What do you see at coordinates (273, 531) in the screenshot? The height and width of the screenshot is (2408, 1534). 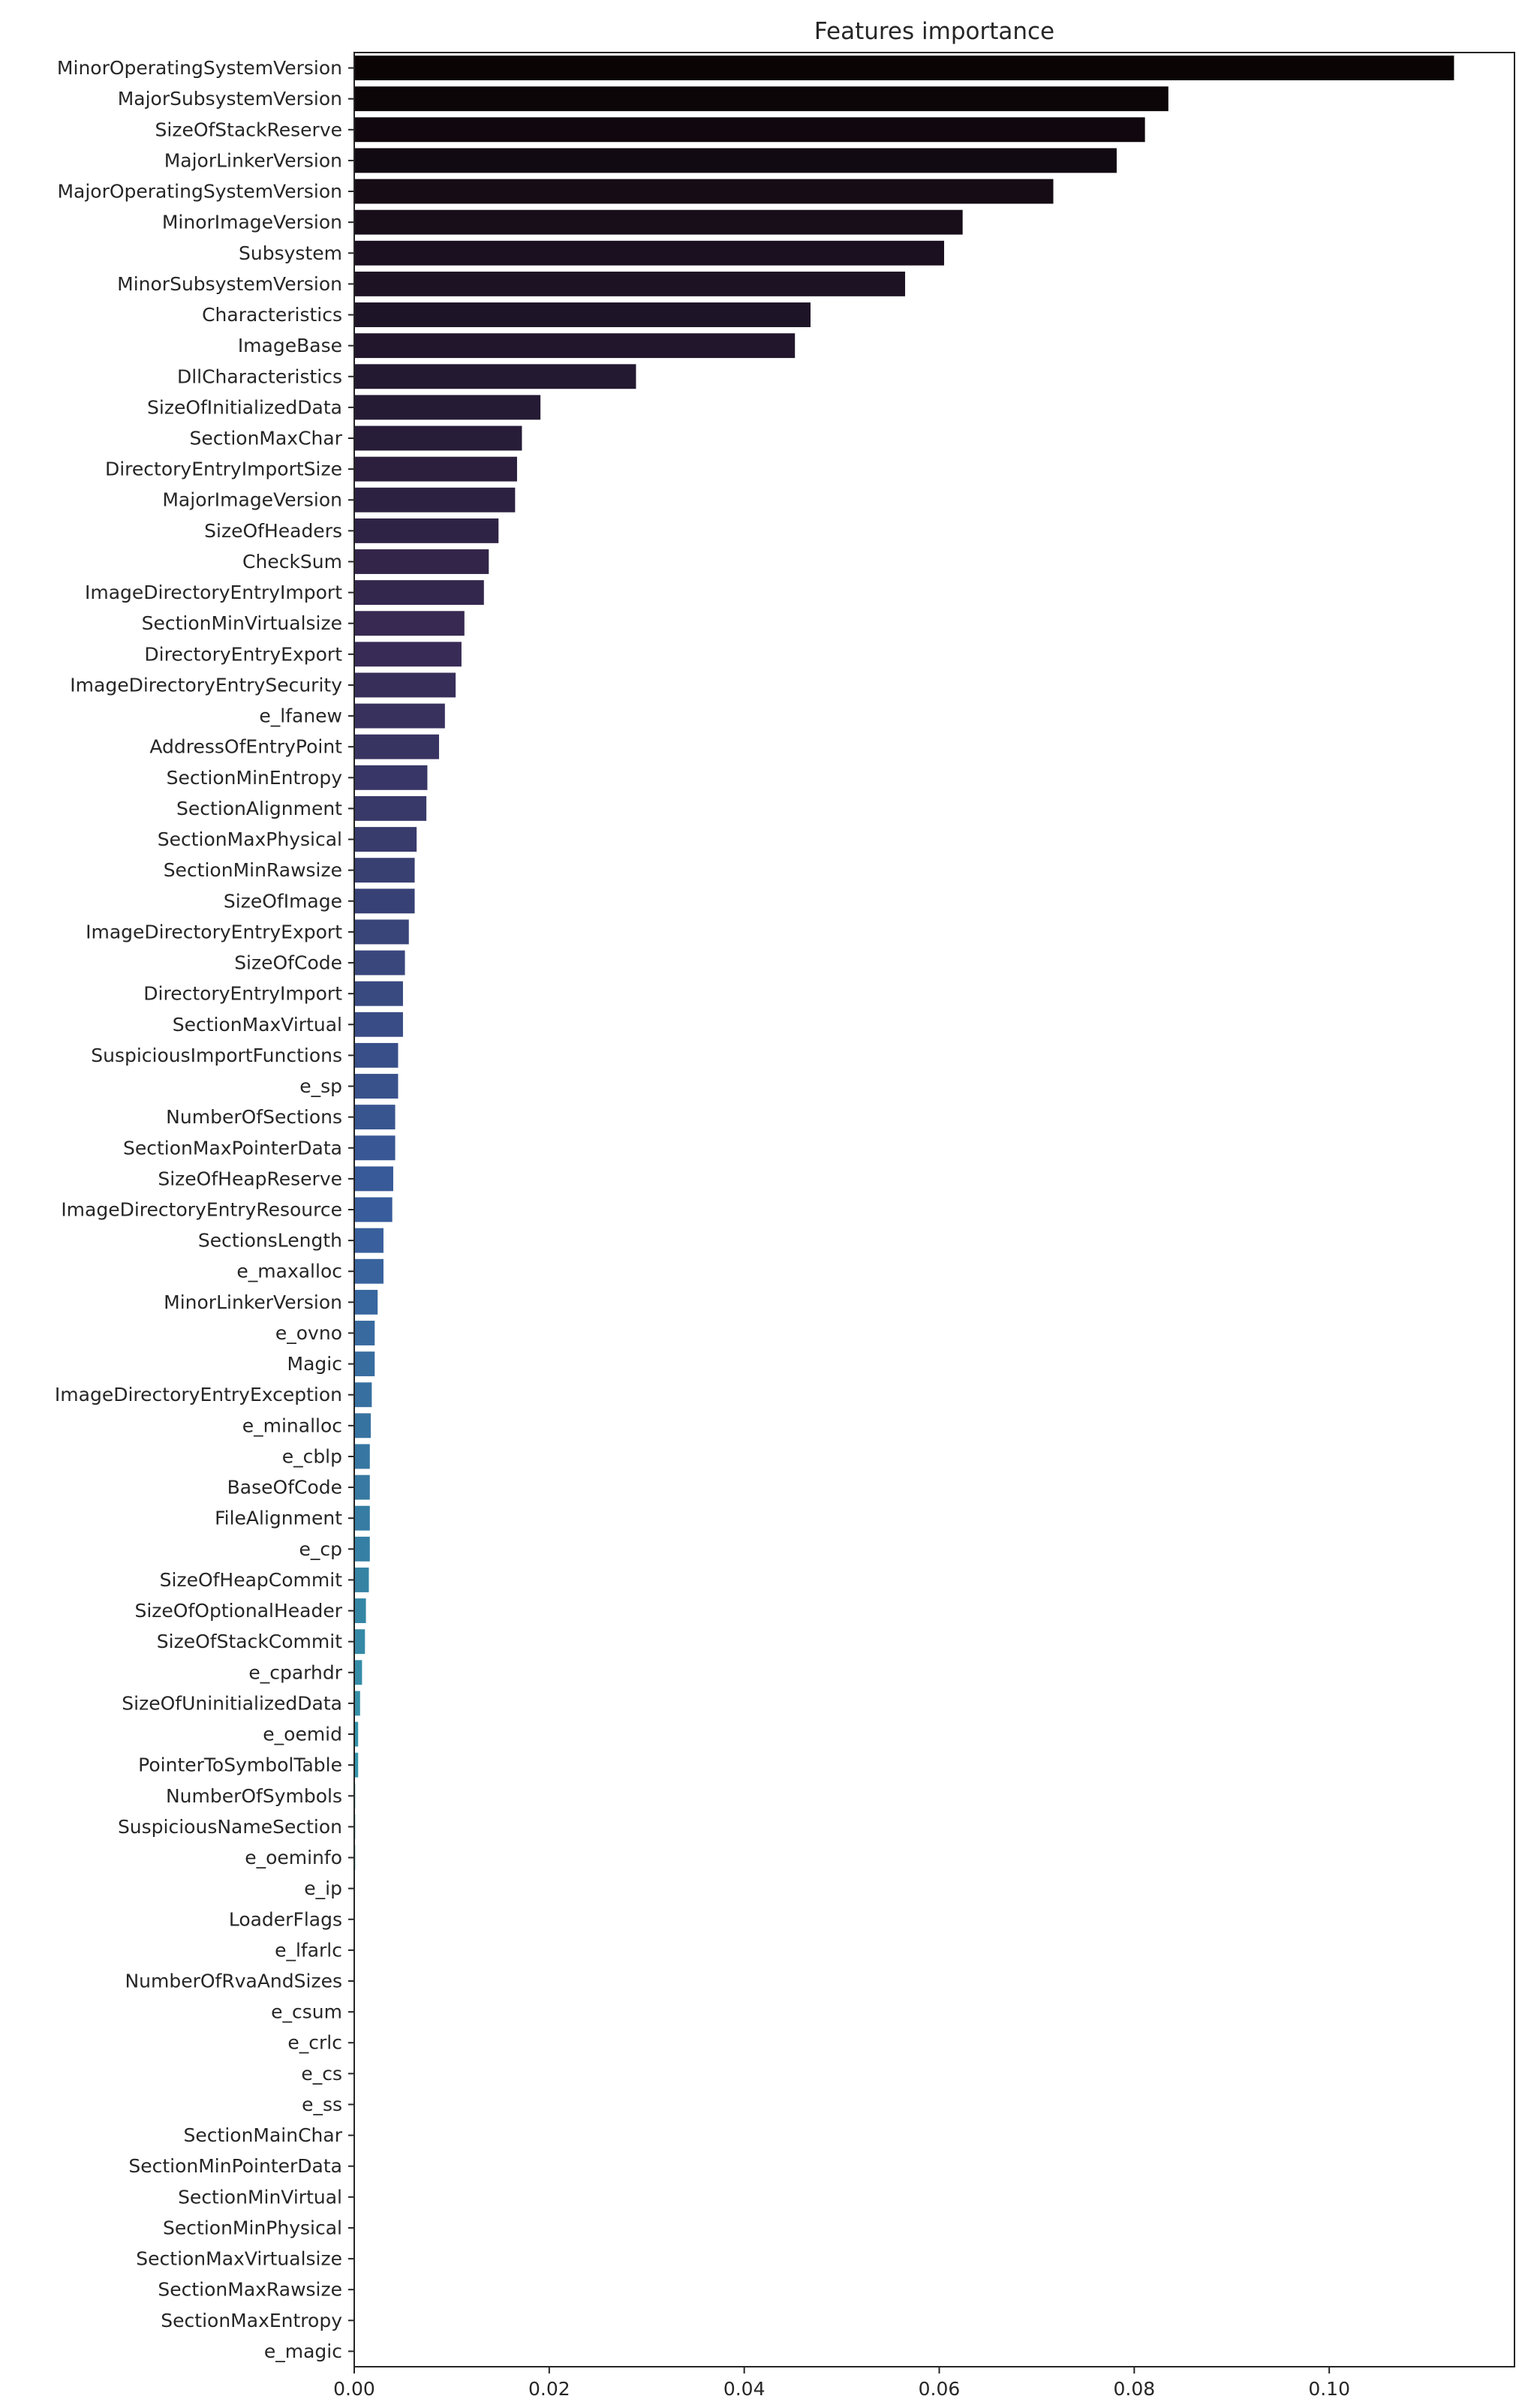 I see `category-label: SizeOfHeaders` at bounding box center [273, 531].